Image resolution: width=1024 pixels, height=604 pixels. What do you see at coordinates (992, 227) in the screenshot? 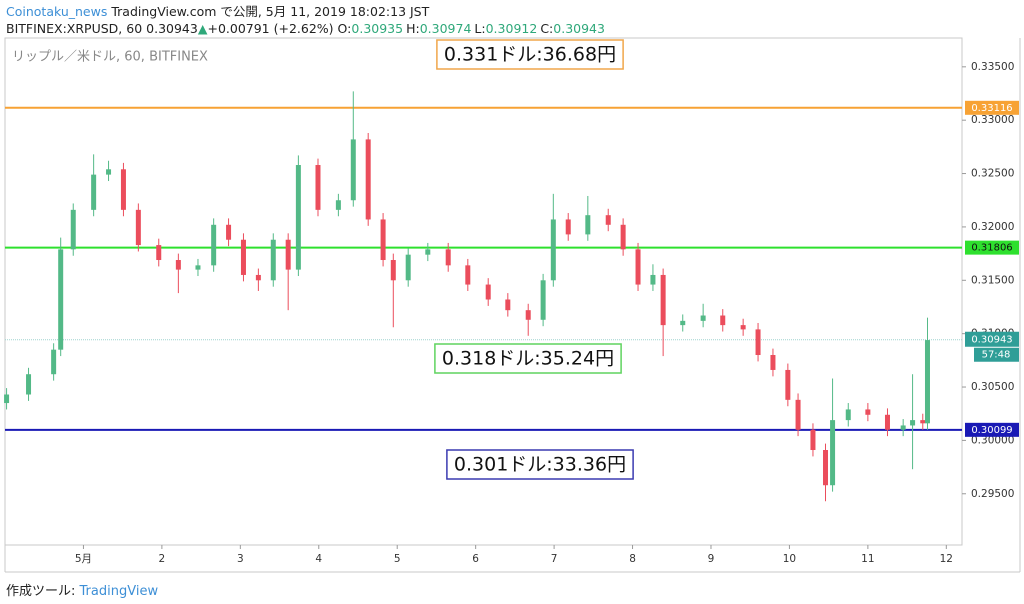
I see `y-tick-label: 0.32000` at bounding box center [992, 227].